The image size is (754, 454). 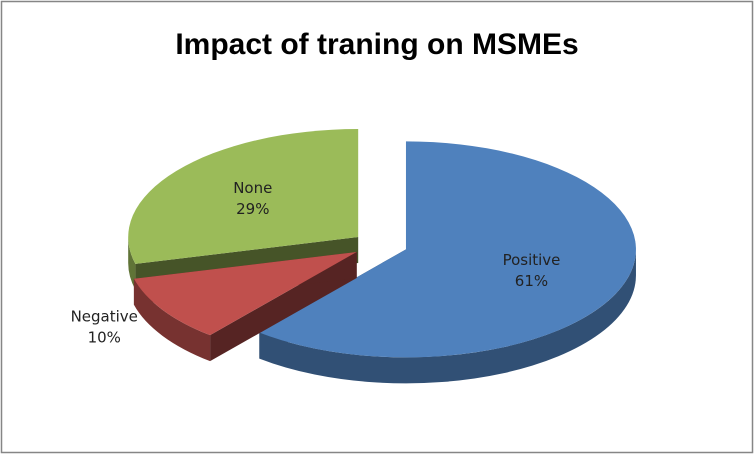 What do you see at coordinates (252, 209) in the screenshot?
I see `slice-value-label: 29%` at bounding box center [252, 209].